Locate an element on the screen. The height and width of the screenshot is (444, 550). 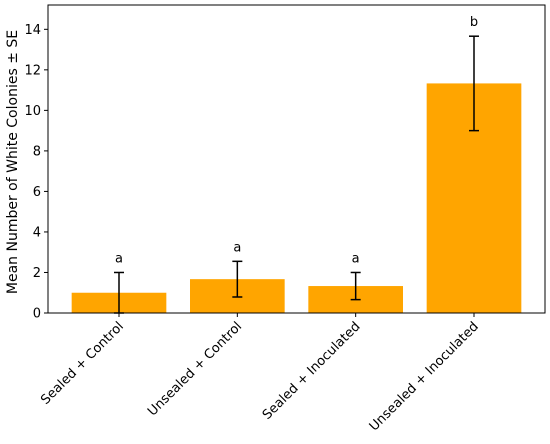
y-tick-label: 0 is located at coordinates (37, 314).